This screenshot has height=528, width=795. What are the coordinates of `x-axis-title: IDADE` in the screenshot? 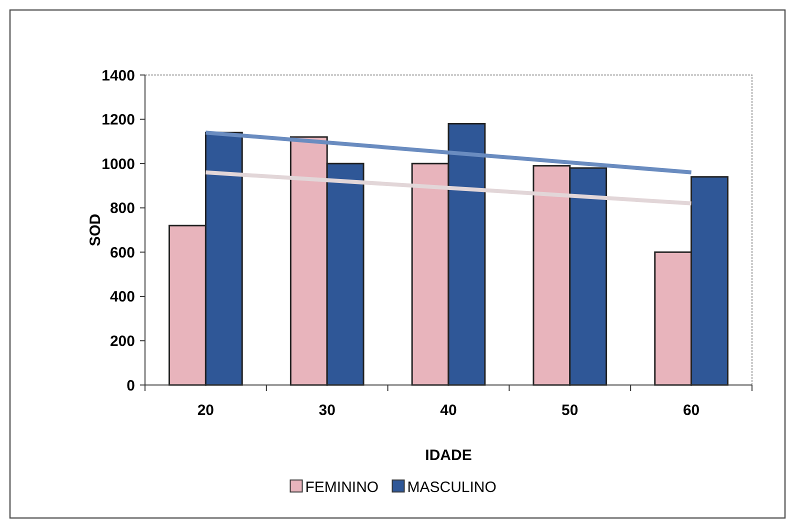 It's located at (448, 455).